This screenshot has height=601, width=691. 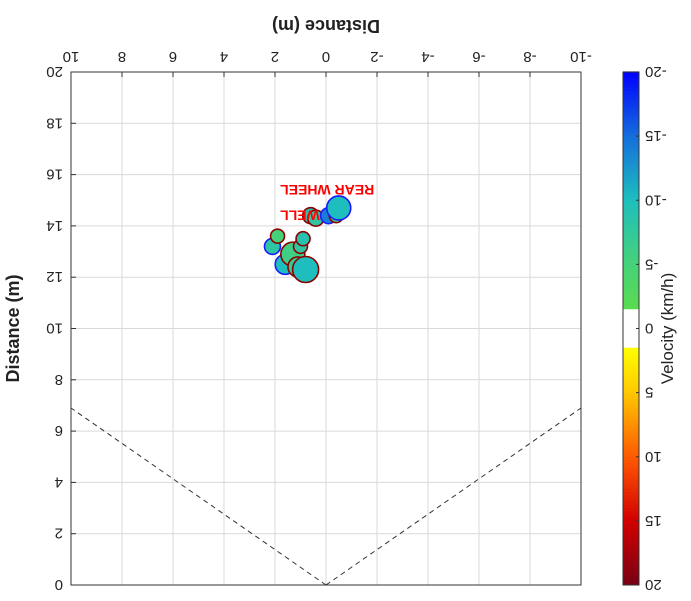 I want to click on x-tick-label: 0, so click(x=326, y=56).